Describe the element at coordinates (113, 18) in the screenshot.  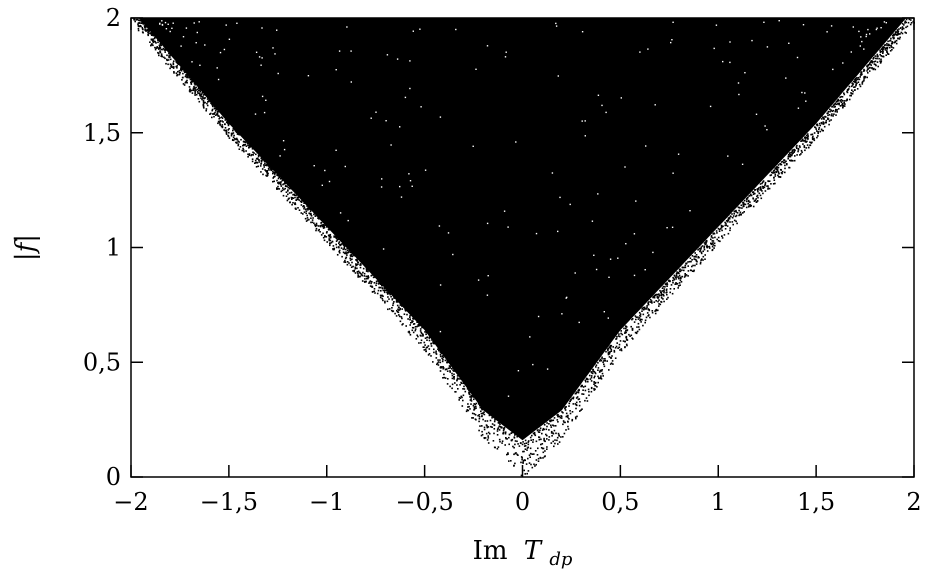
I see `y-tick-label: 2` at that location.